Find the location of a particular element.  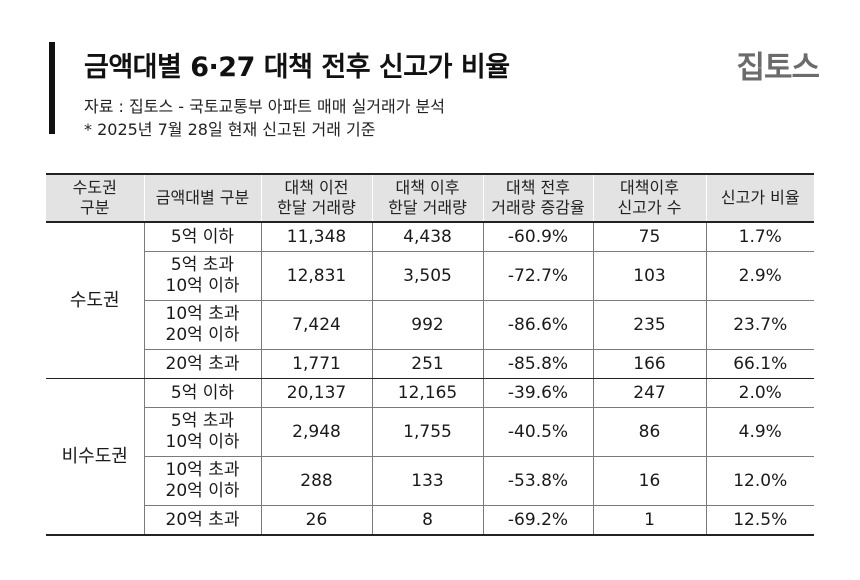

record-count-cell: 86 is located at coordinates (649, 432).